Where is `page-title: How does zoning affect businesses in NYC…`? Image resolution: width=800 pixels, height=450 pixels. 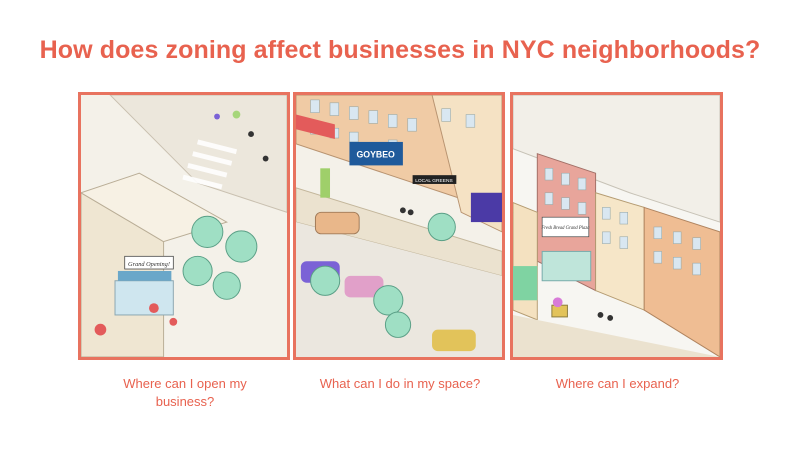
page-title: How does zoning affect businesses in NYC… is located at coordinates (400, 50).